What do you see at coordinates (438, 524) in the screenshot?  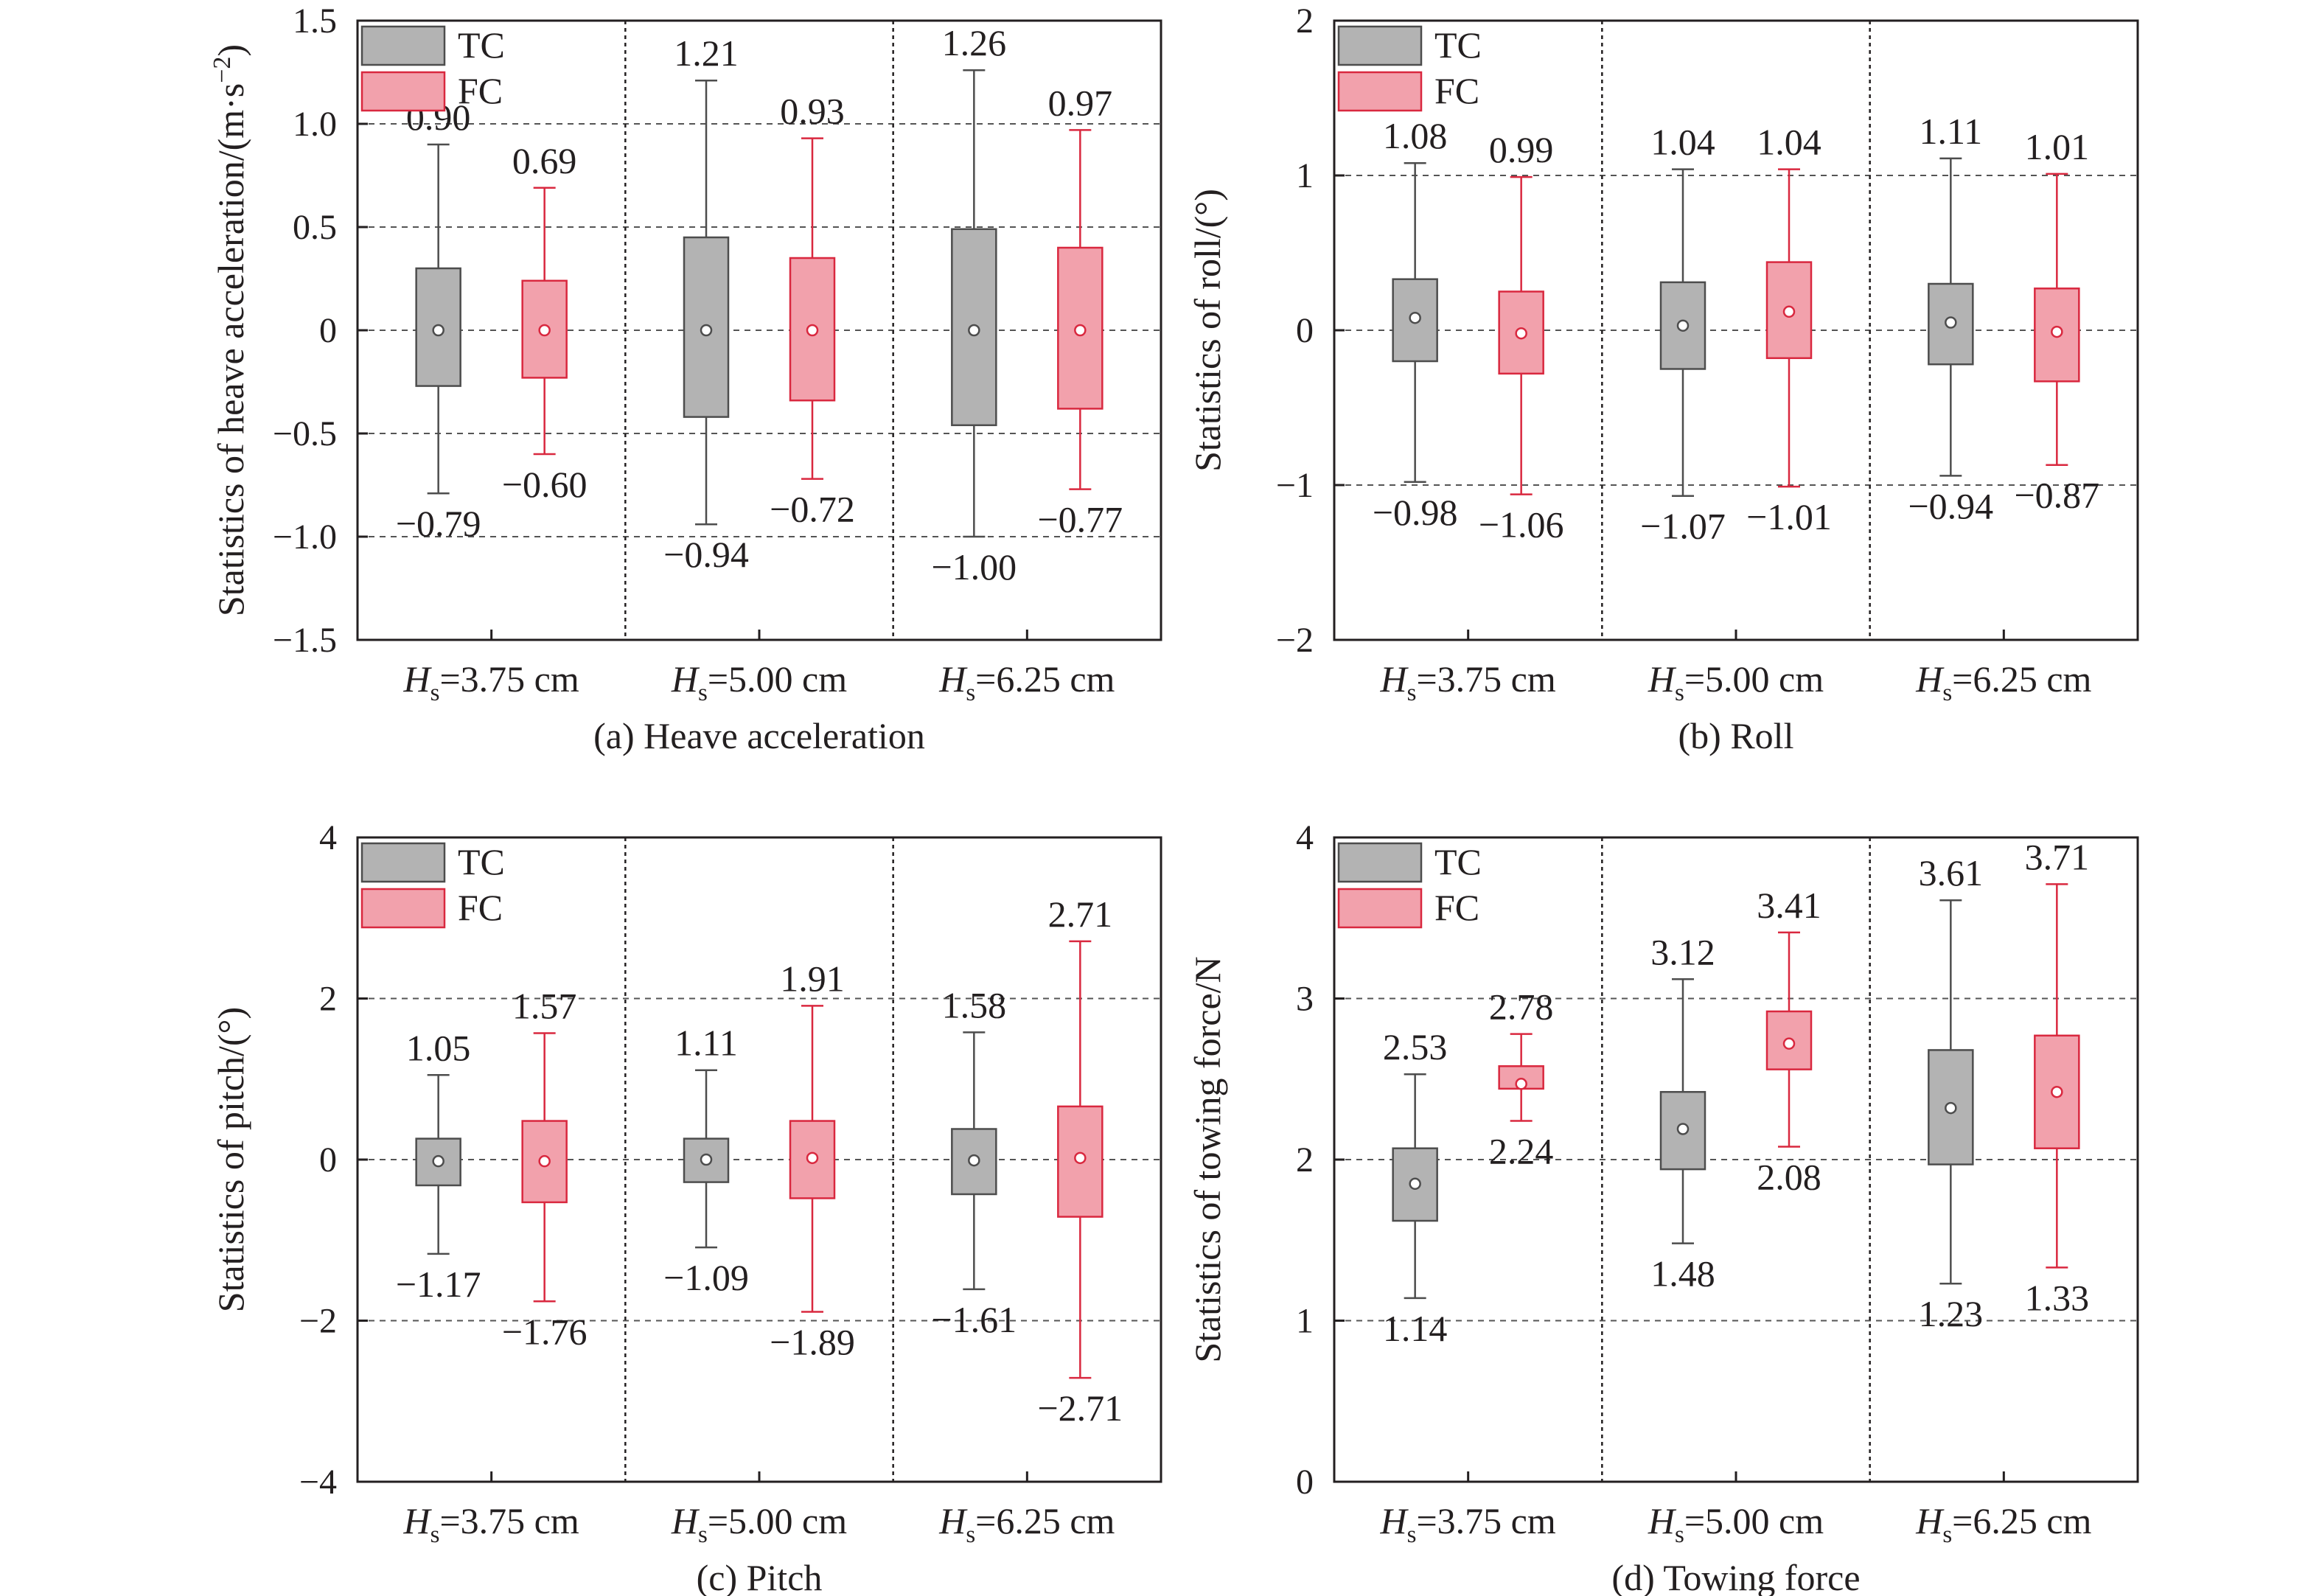 I see `tc-min-label: −0.79` at bounding box center [438, 524].